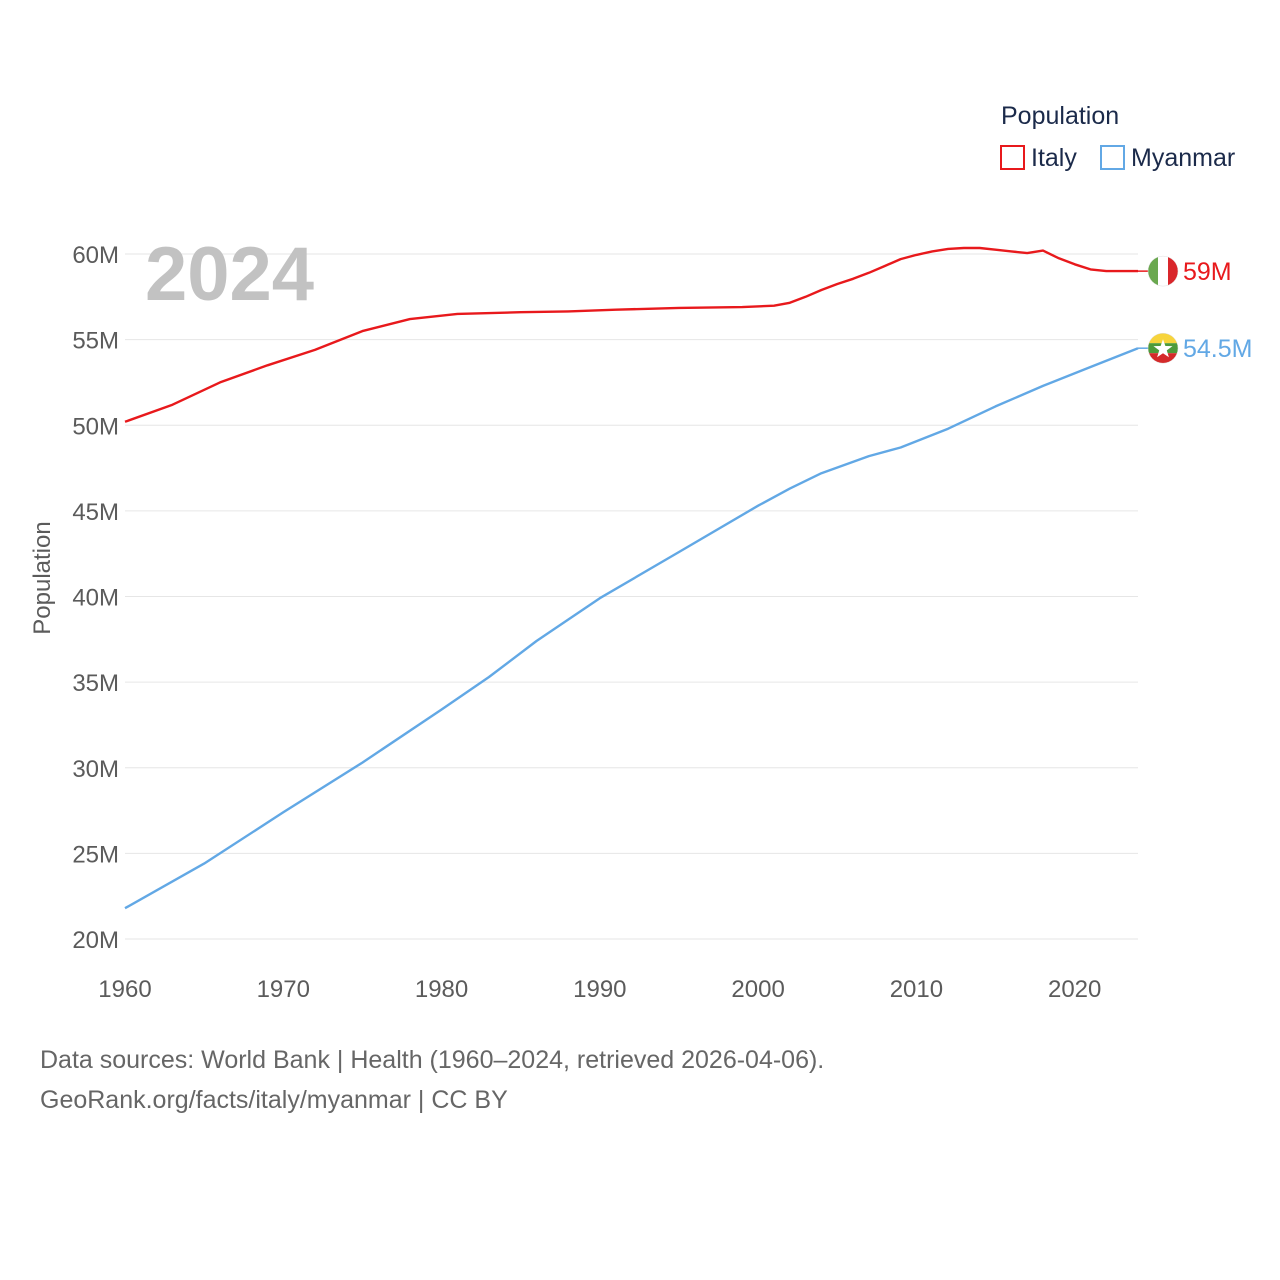 This screenshot has height=1280, width=1280. Describe the element at coordinates (124, 989) in the screenshot. I see `x-tick-1960: 1960` at that location.